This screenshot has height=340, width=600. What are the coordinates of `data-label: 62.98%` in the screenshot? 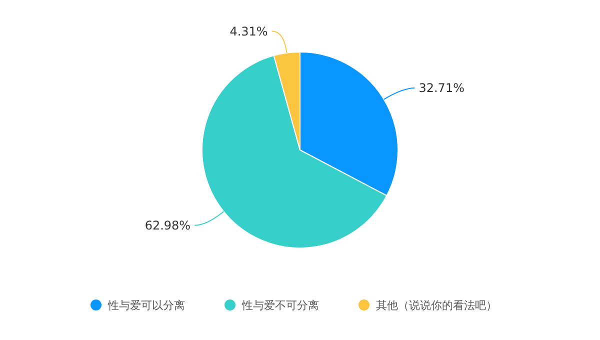 It's located at (167, 225).